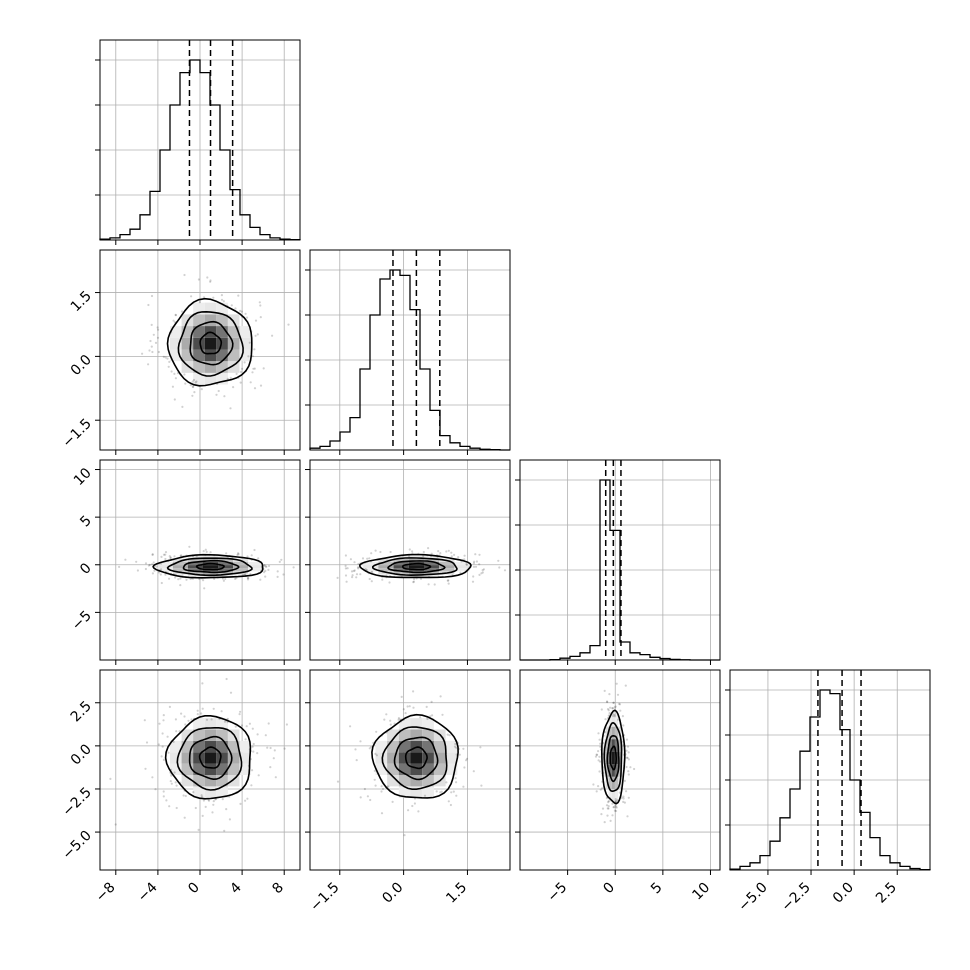 Image resolution: width=970 pixels, height=970 pixels. I want to click on x-axis-3-4: −5 0 5 10, so click(629, 887).